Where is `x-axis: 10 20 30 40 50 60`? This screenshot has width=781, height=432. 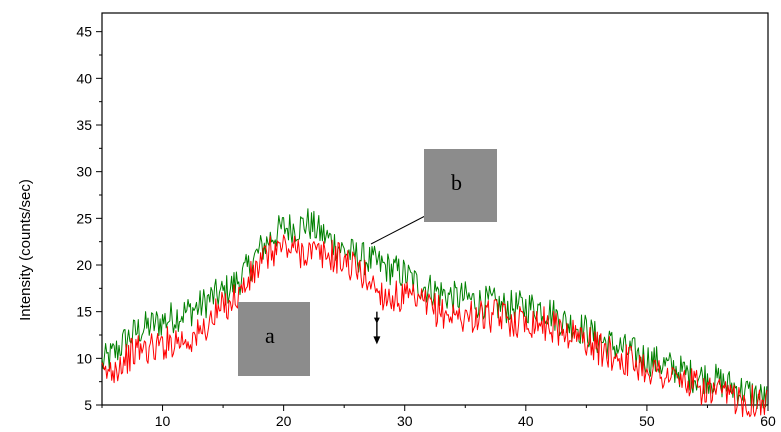
x-axis: 10 20 30 40 50 60 is located at coordinates (438, 417).